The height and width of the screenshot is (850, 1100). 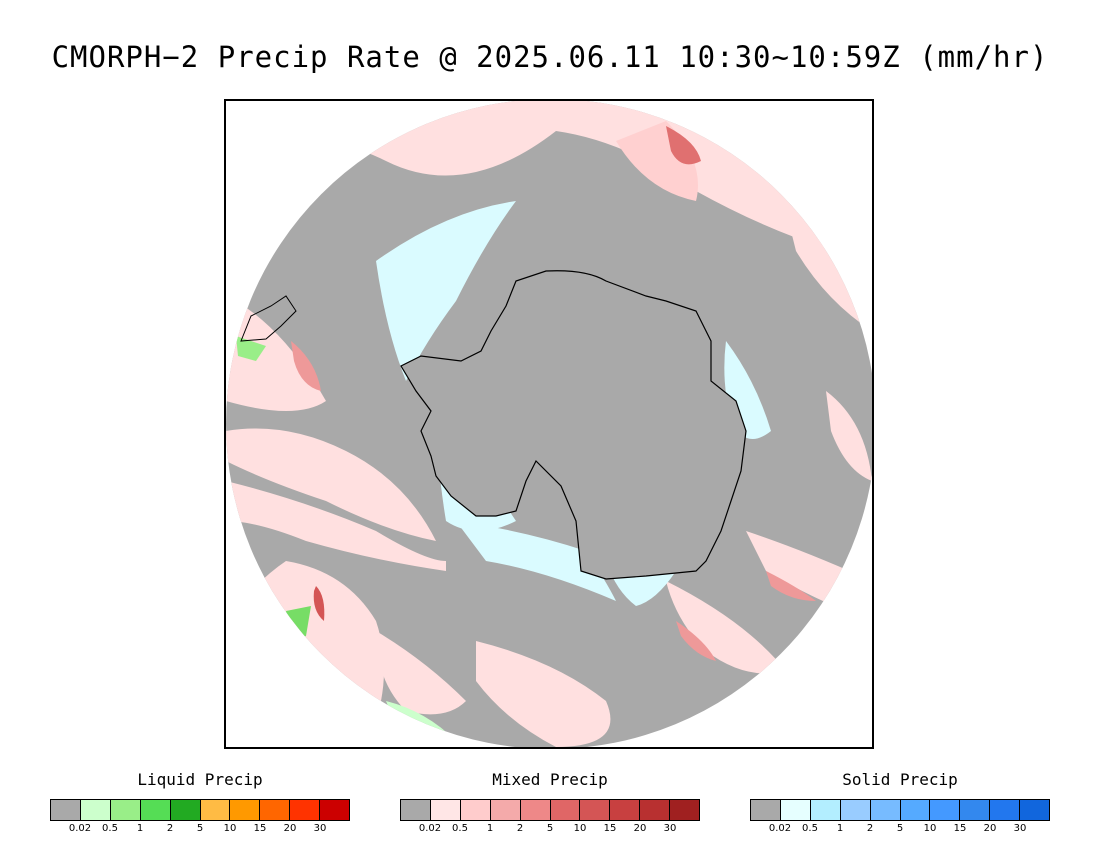 I want to click on legend-solid: Solid Precip 0.02 0.5 1 2 5 10 15 20 30, so click(x=900, y=803).